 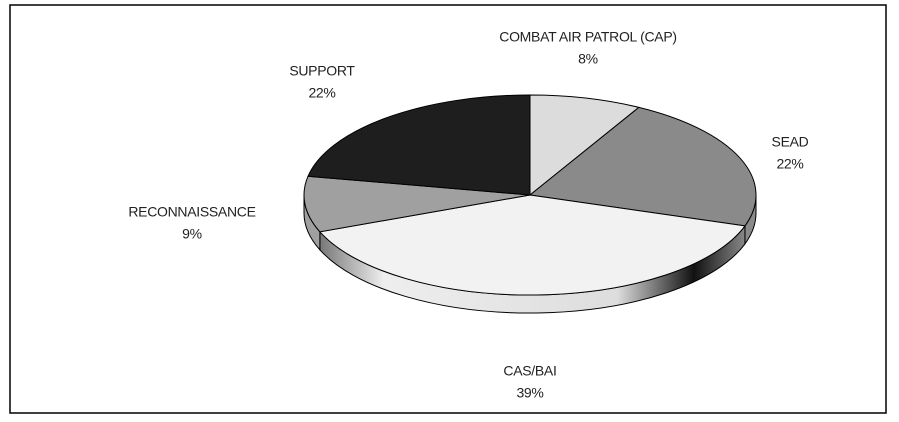 What do you see at coordinates (191, 212) in the screenshot?
I see `slice-label: RECONNAISSANCE` at bounding box center [191, 212].